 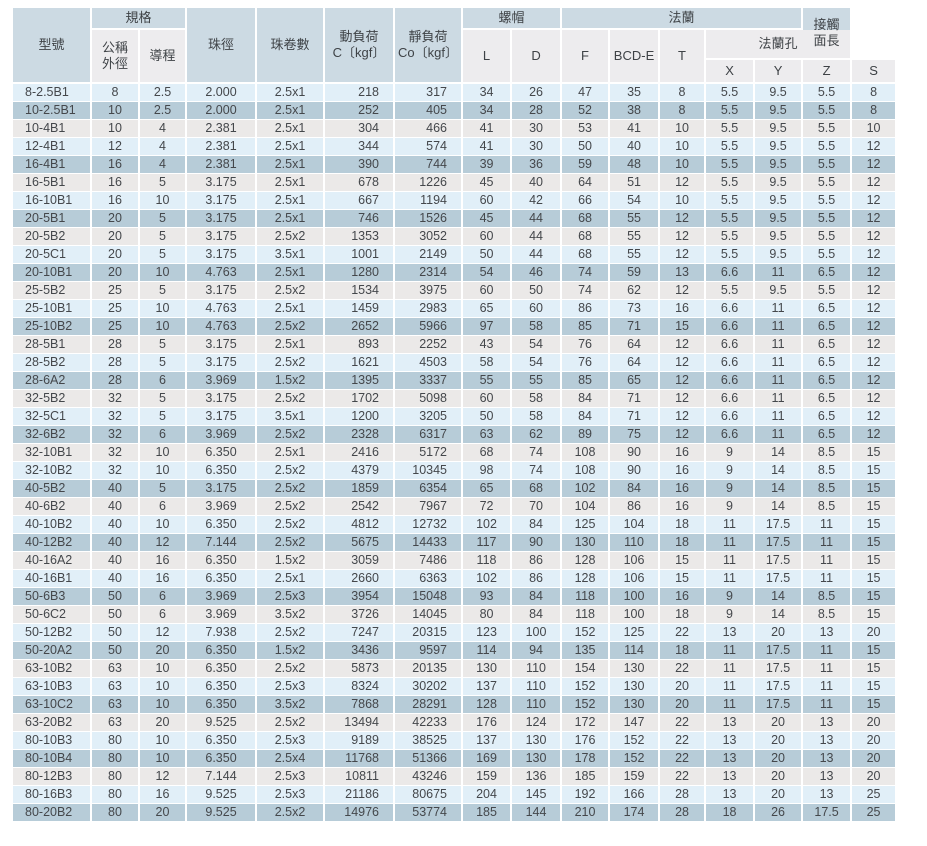 What do you see at coordinates (537, 723) in the screenshot?
I see `cell-D: 124` at bounding box center [537, 723].